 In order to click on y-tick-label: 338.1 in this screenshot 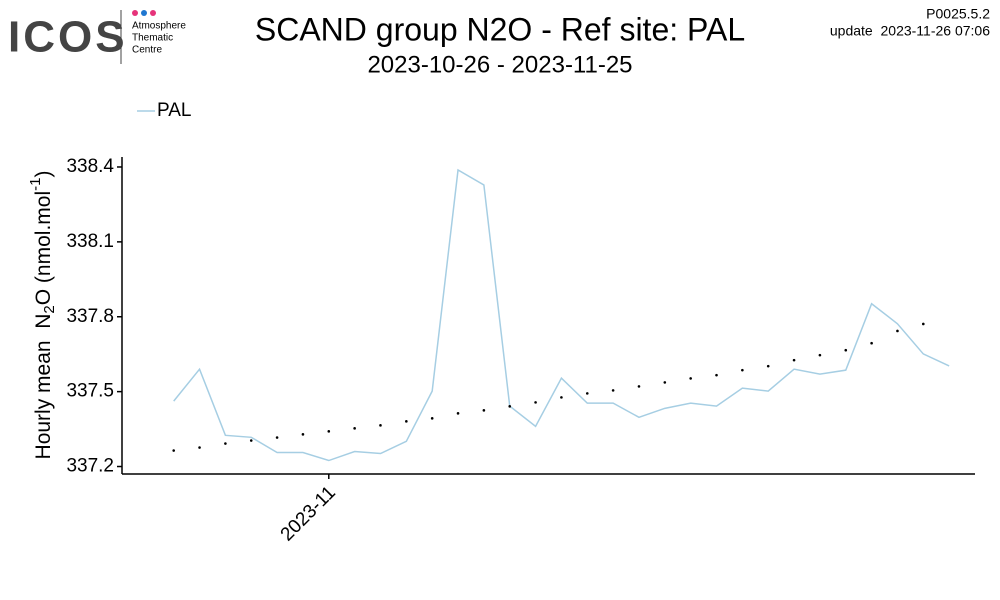, I will do `click(90, 241)`.